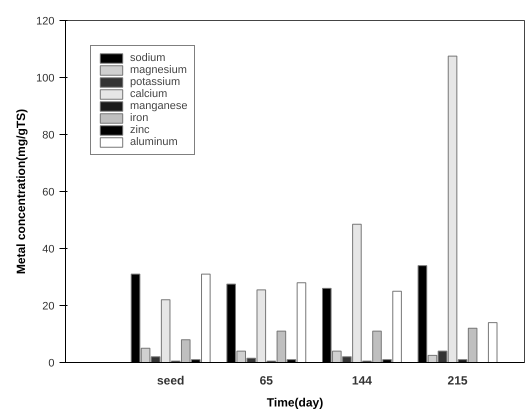 This screenshot has width=526, height=412. I want to click on bar, so click(493, 342).